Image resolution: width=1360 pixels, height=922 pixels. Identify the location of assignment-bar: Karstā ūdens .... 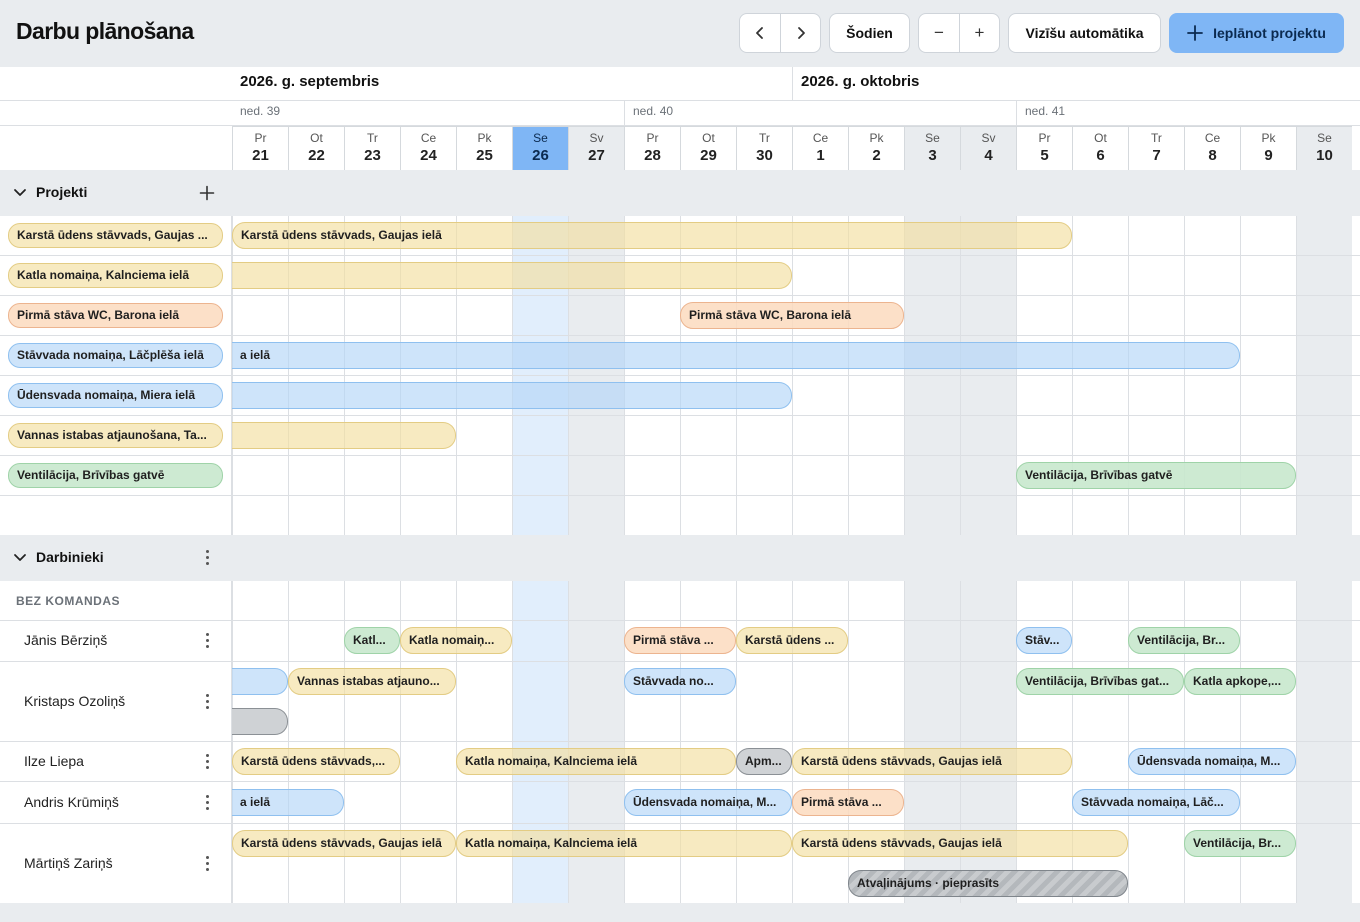
(792, 640).